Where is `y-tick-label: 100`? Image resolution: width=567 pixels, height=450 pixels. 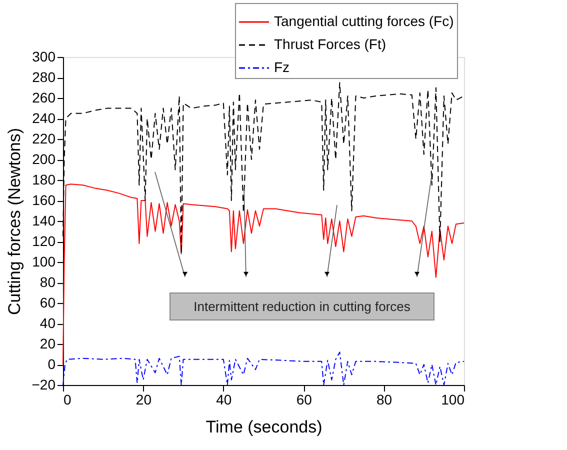
y-tick-label: 100 is located at coordinates (44, 262).